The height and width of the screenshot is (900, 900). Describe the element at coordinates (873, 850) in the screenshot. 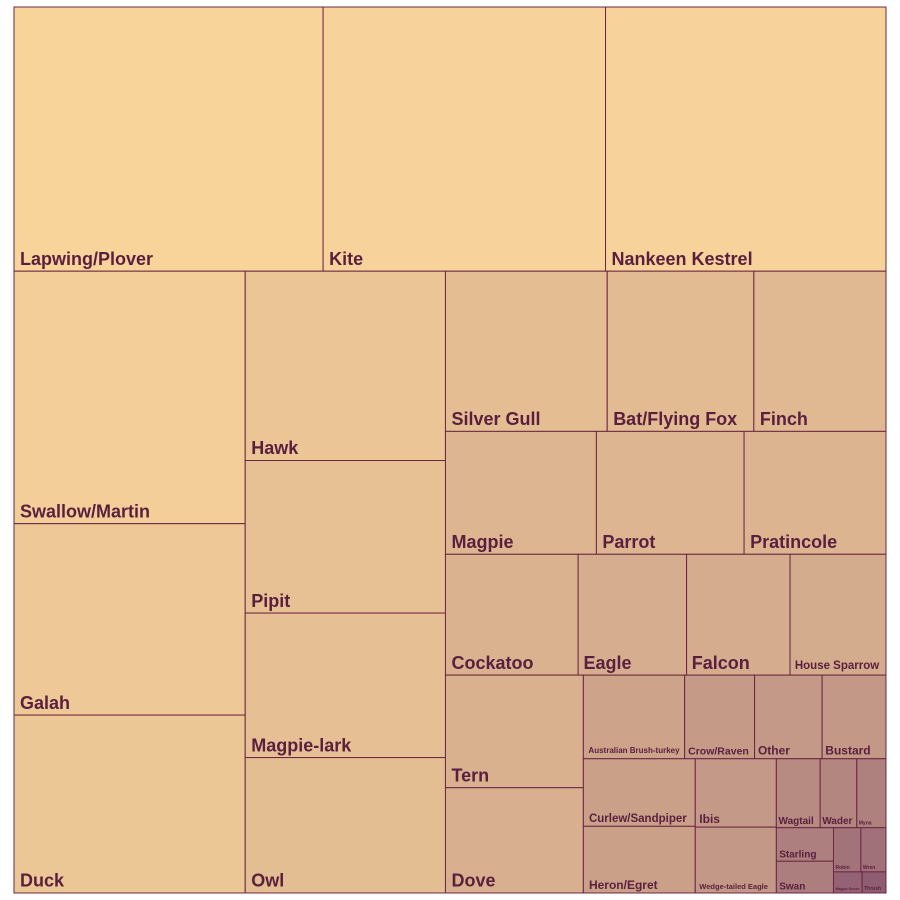

I see `tile-wren: Wren` at that location.